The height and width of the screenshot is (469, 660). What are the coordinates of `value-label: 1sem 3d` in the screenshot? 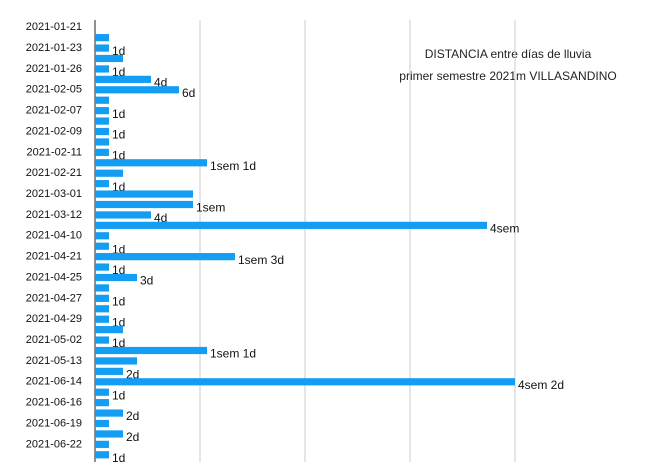 It's located at (261, 260).